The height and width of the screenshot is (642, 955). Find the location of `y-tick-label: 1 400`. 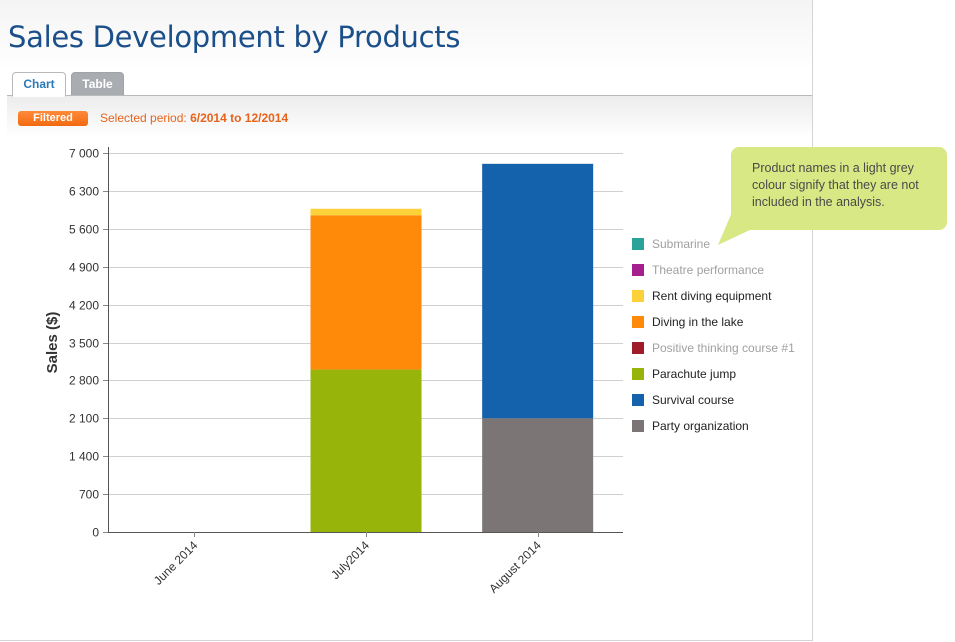

y-tick-label: 1 400 is located at coordinates (84, 457).